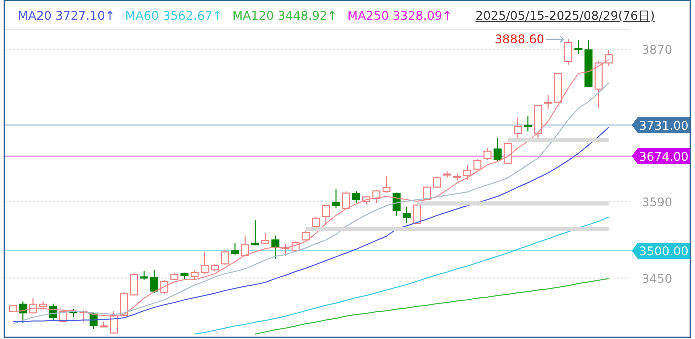  I want to click on ref-line-label: 3500.00, so click(664, 251).